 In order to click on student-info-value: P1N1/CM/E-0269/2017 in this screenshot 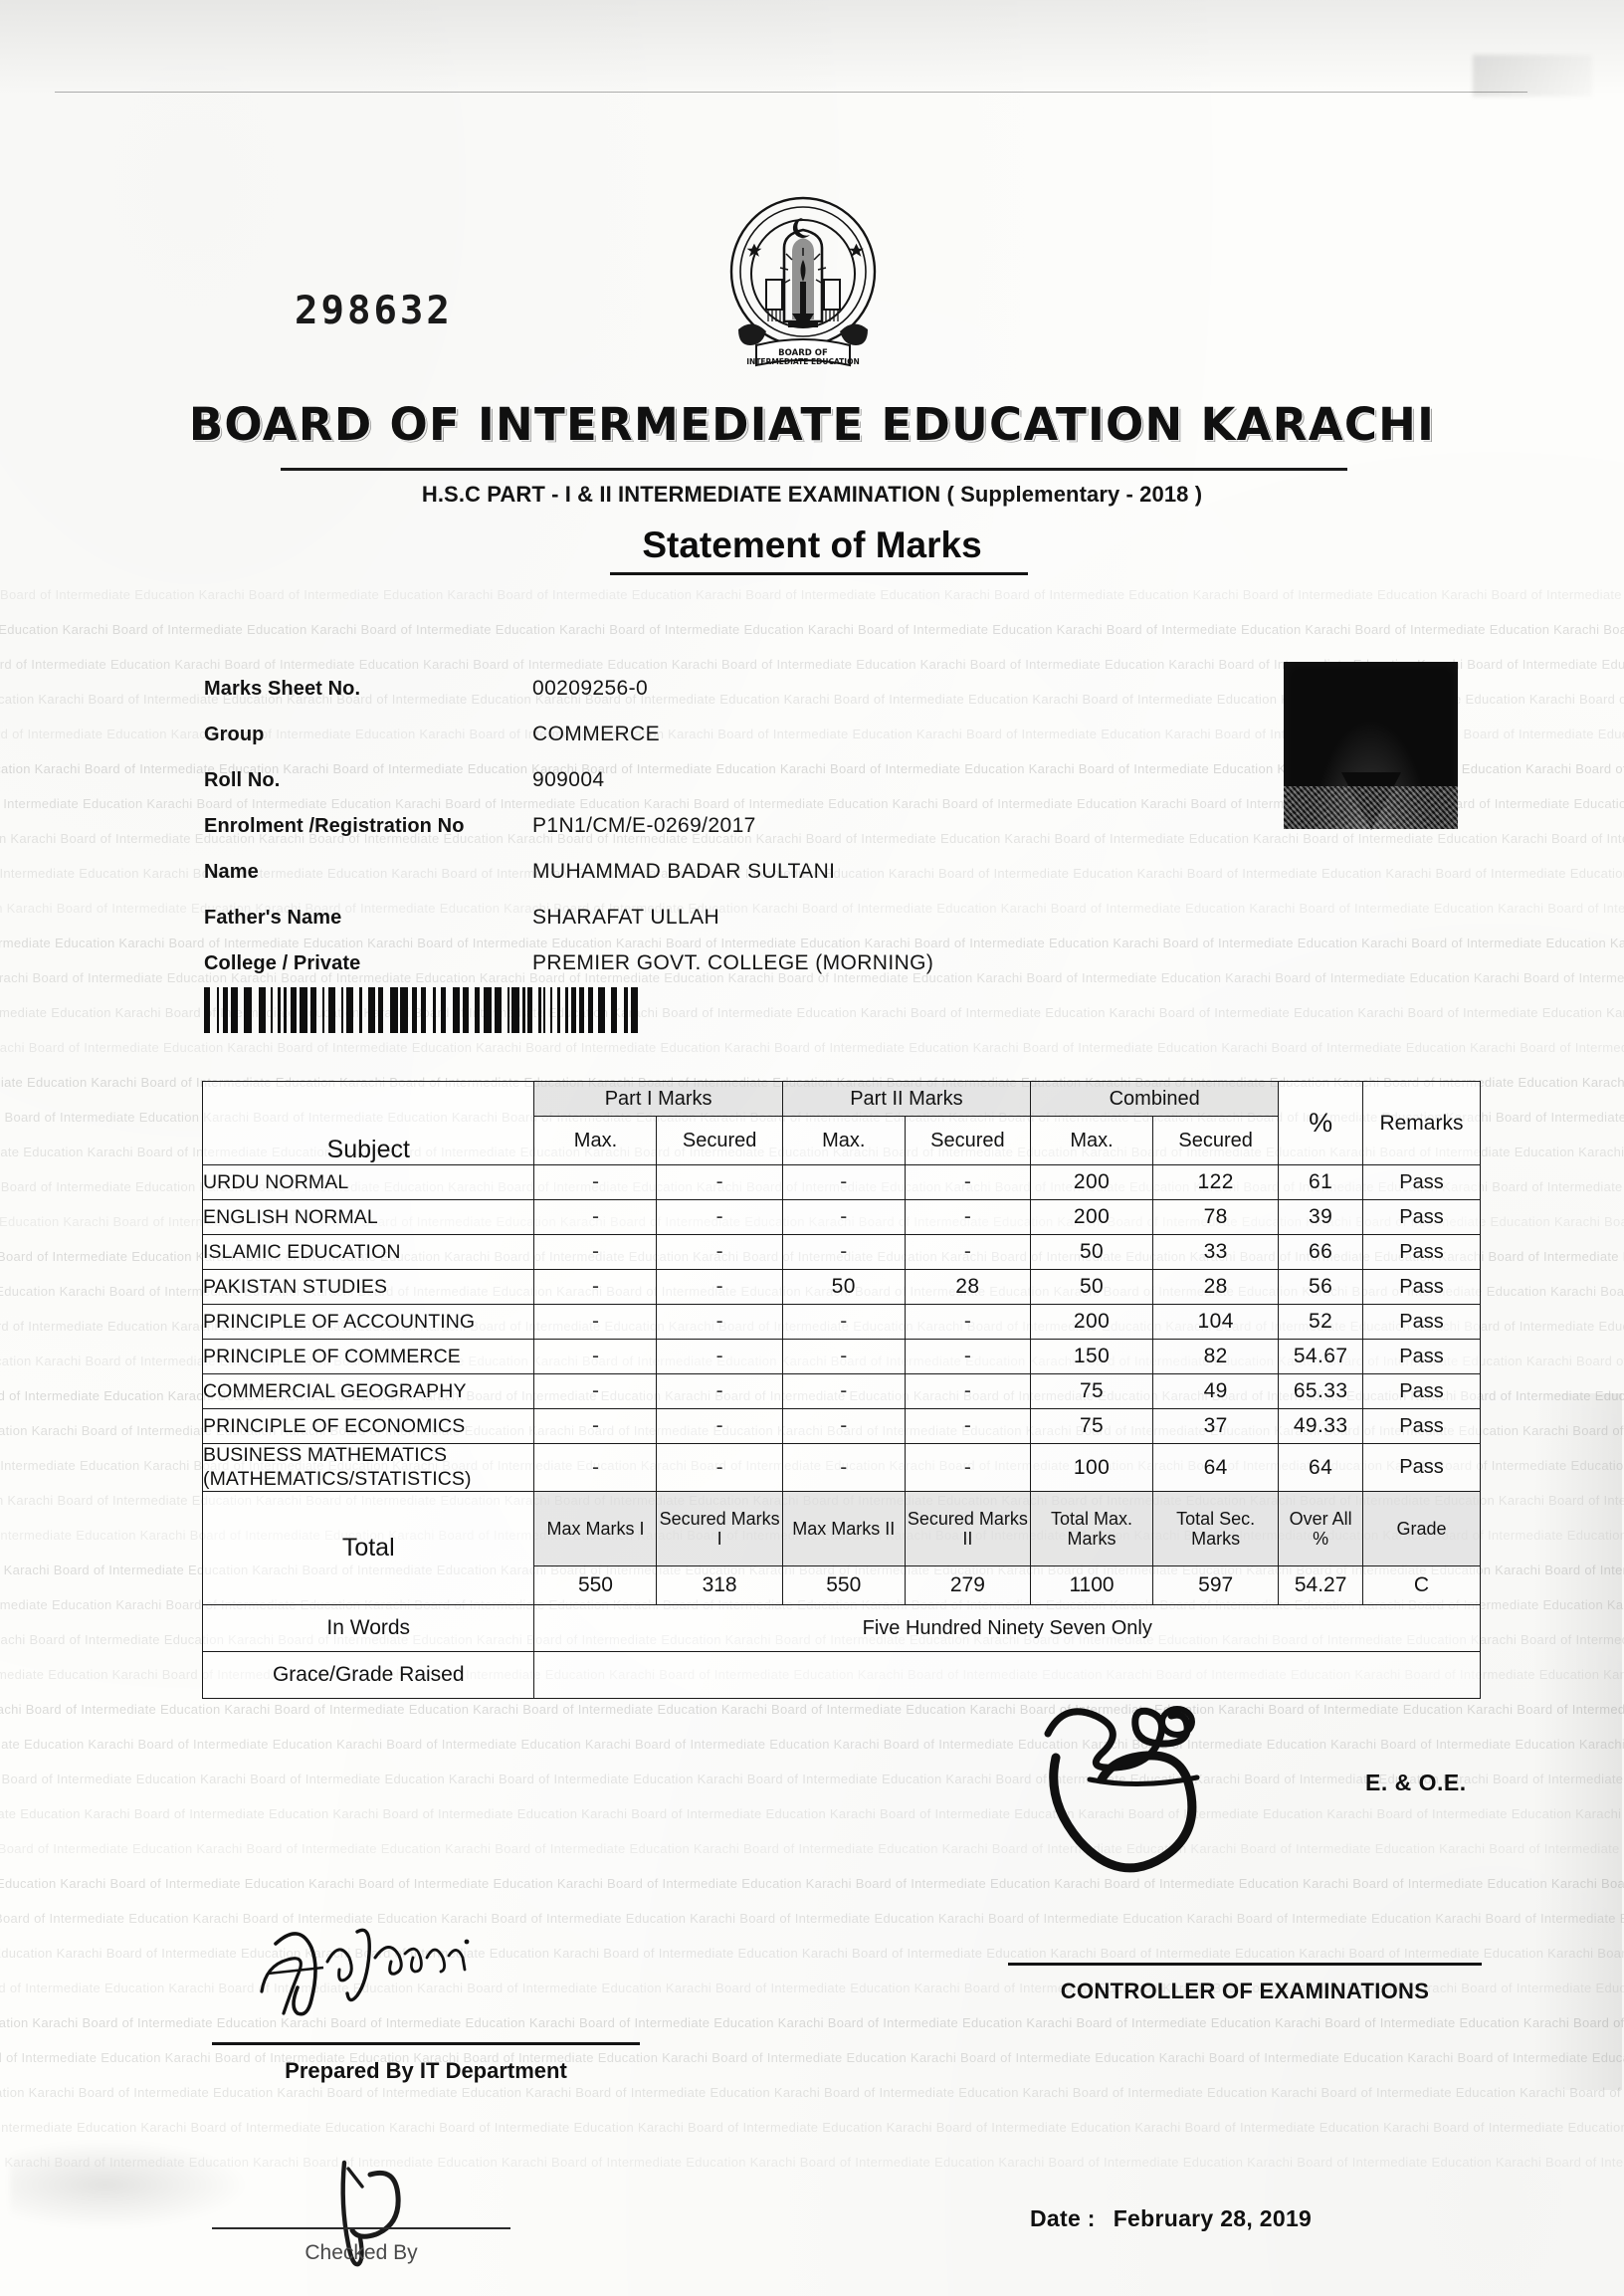, I will do `click(644, 825)`.